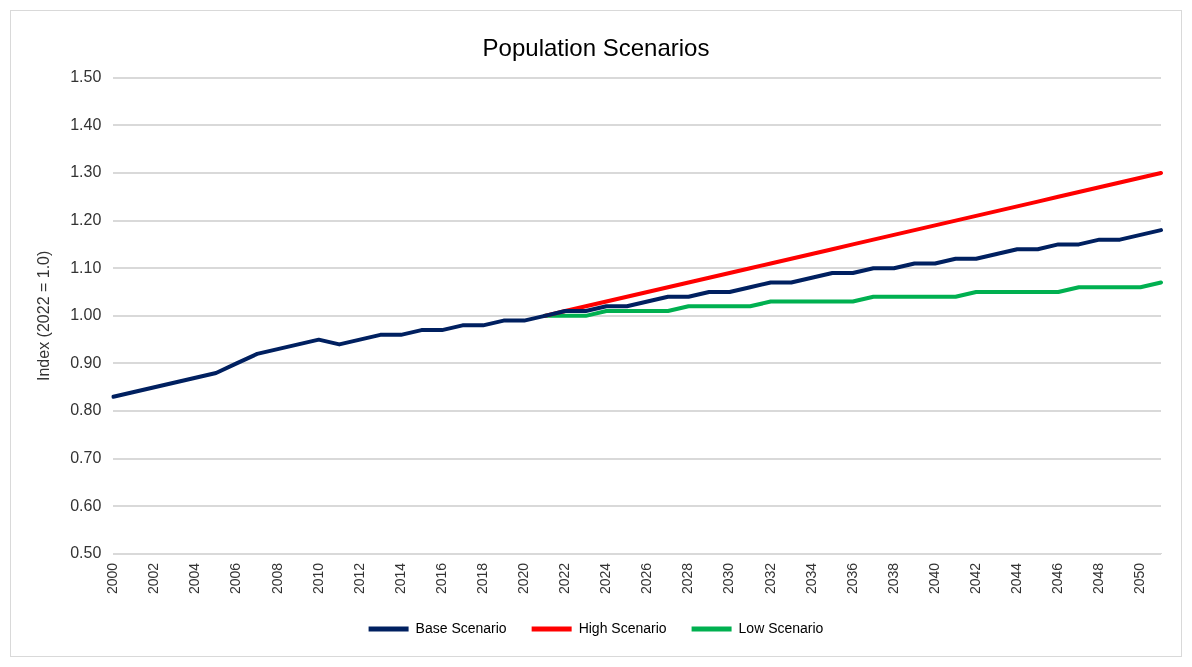  I want to click on y-tick-label: 1.40, so click(86, 124).